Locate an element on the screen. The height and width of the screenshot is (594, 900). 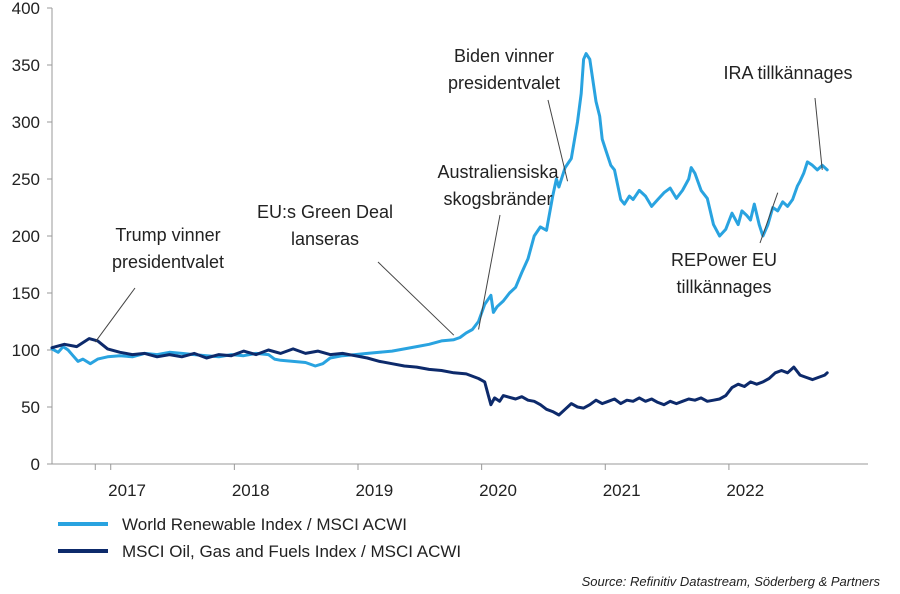
annotation-label: Trump vinner presidentvalet is located at coordinates (168, 248).